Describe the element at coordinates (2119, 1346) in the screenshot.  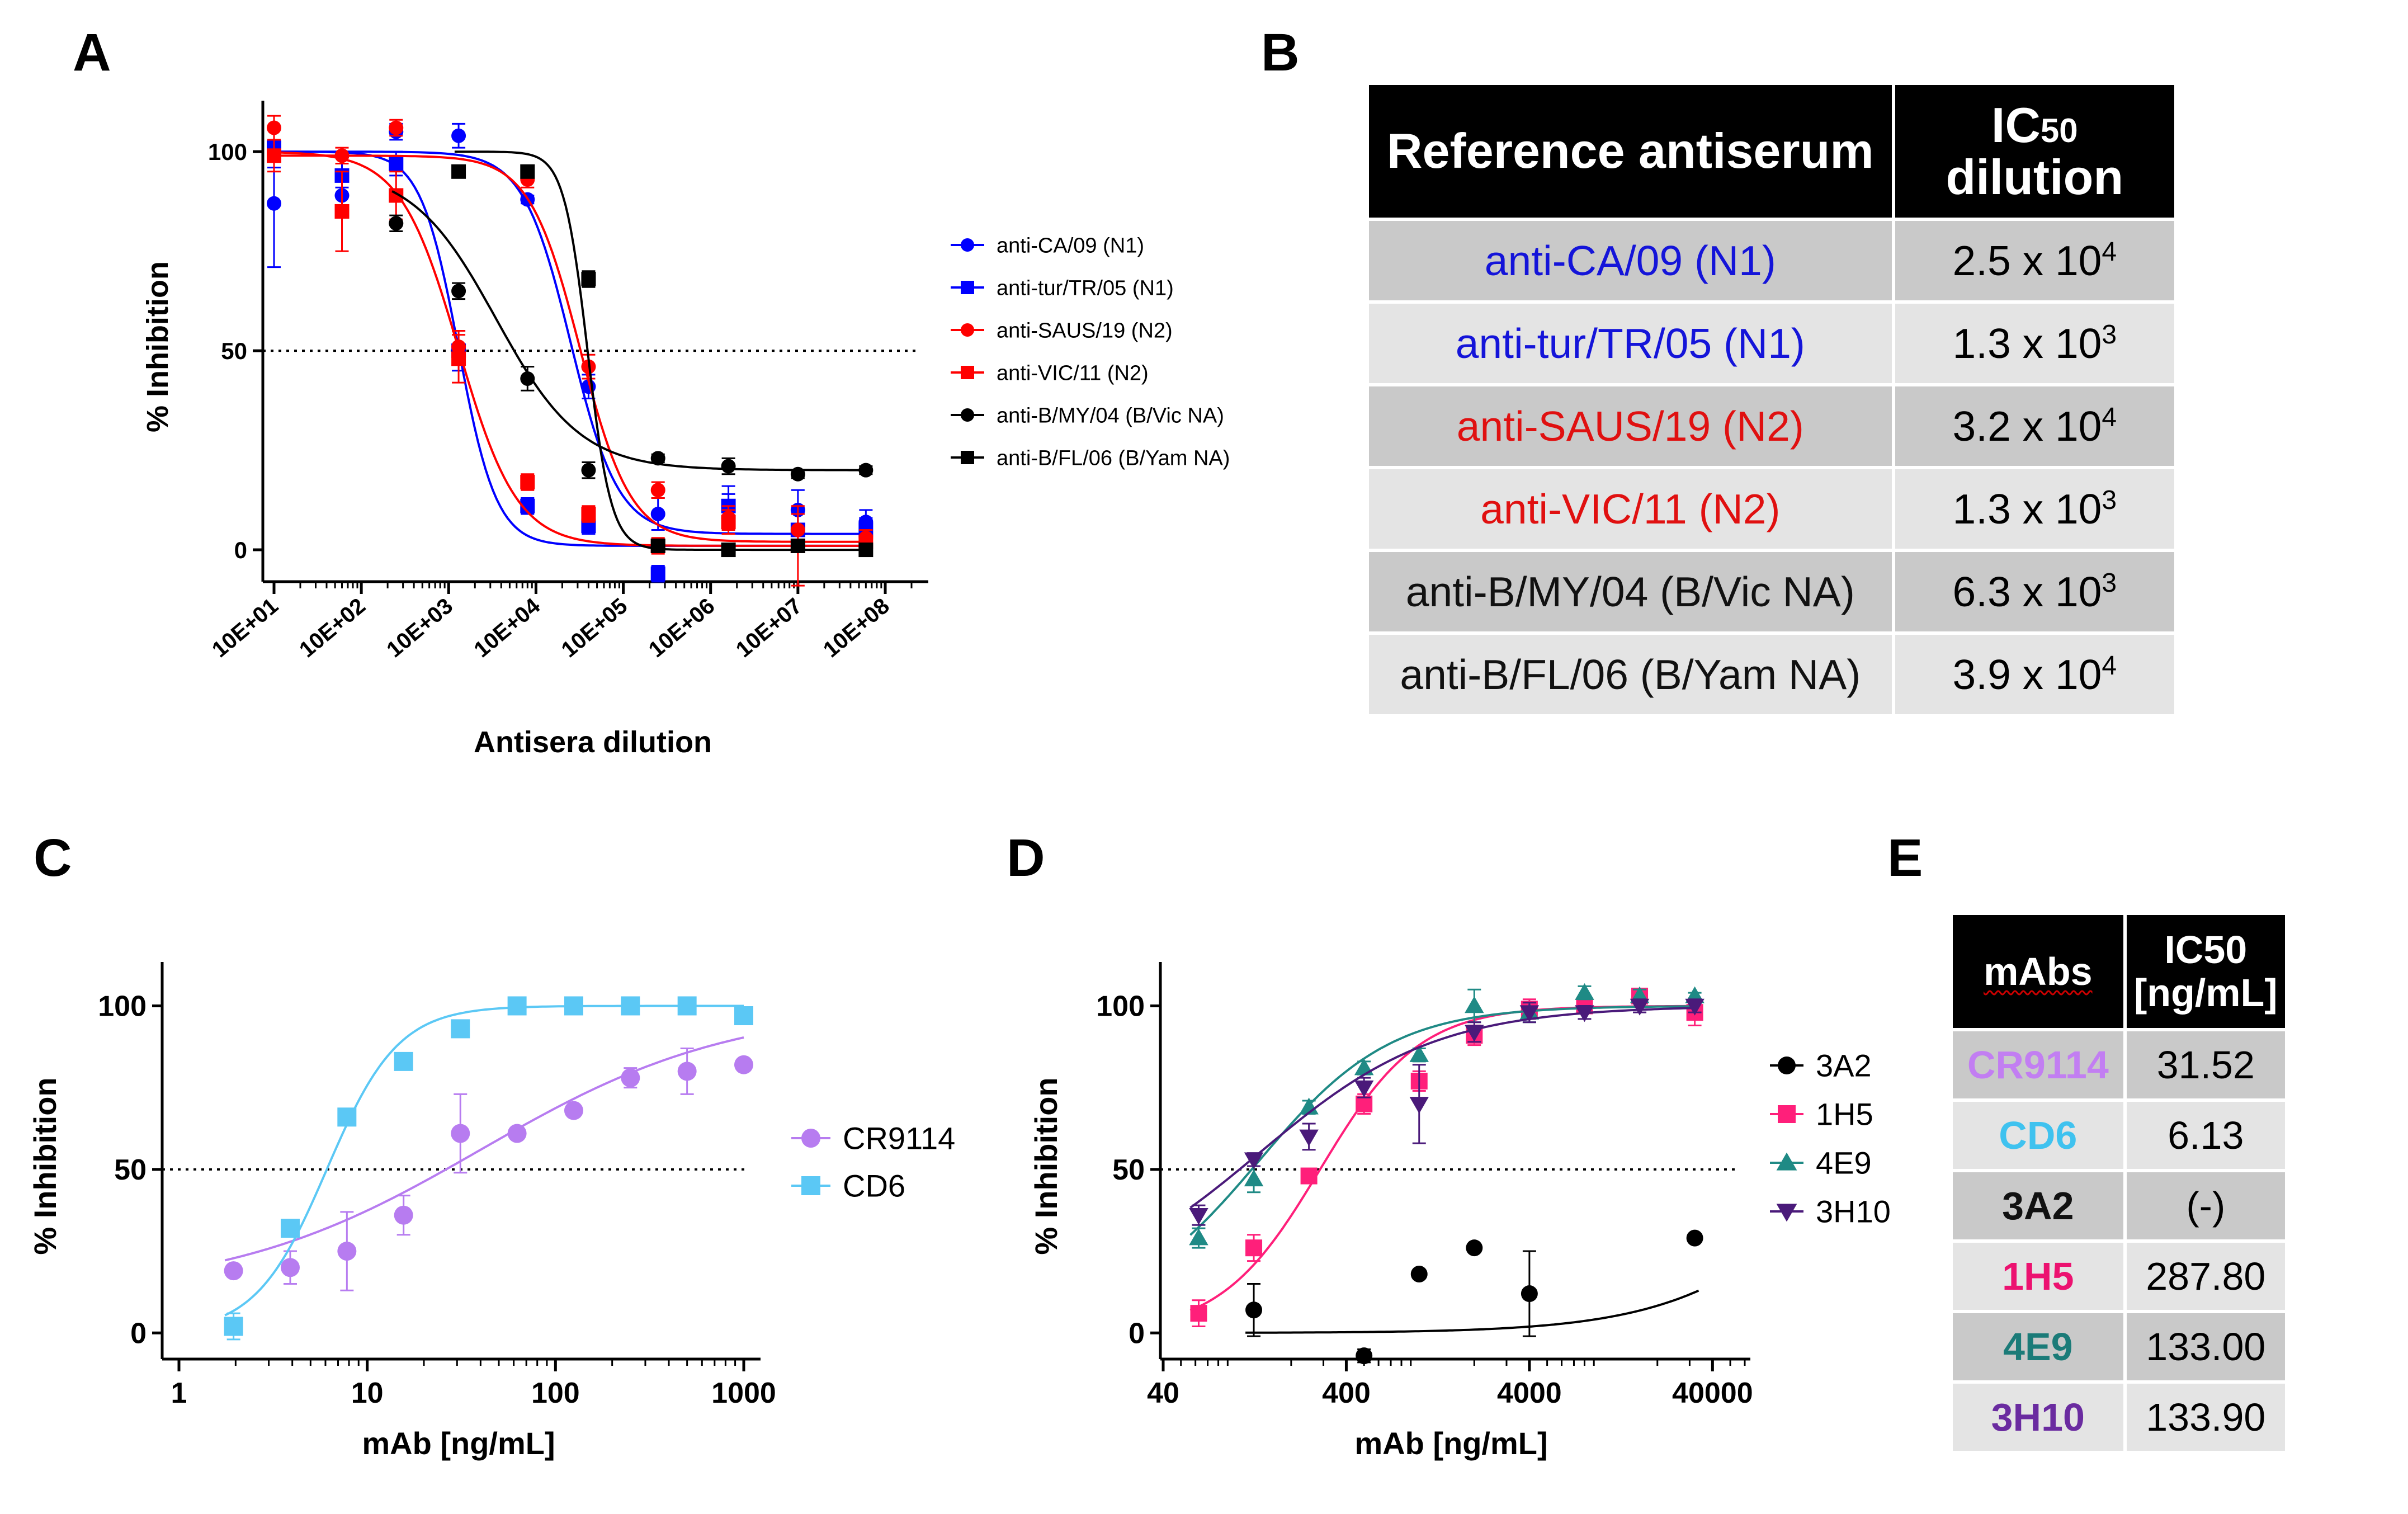
I see `table-row: 4E9 133.00` at that location.